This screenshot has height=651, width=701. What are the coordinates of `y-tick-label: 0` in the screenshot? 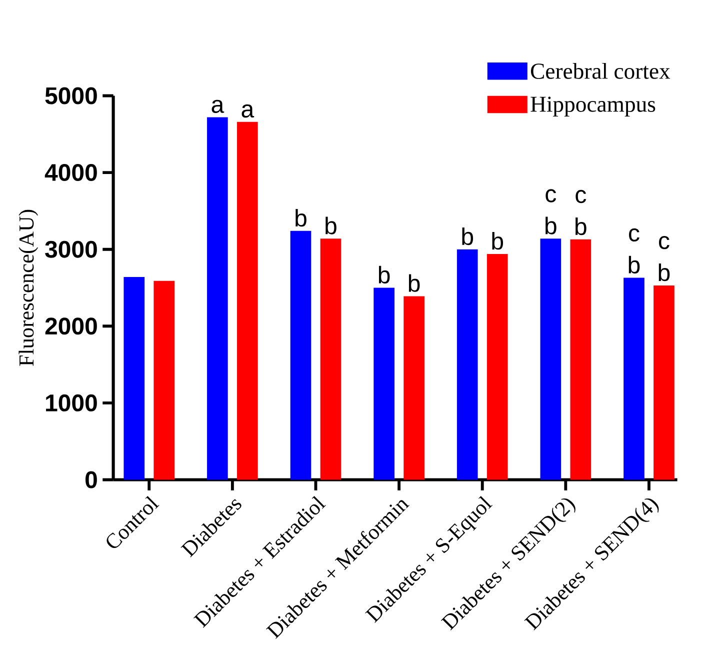 It's located at (91, 479).